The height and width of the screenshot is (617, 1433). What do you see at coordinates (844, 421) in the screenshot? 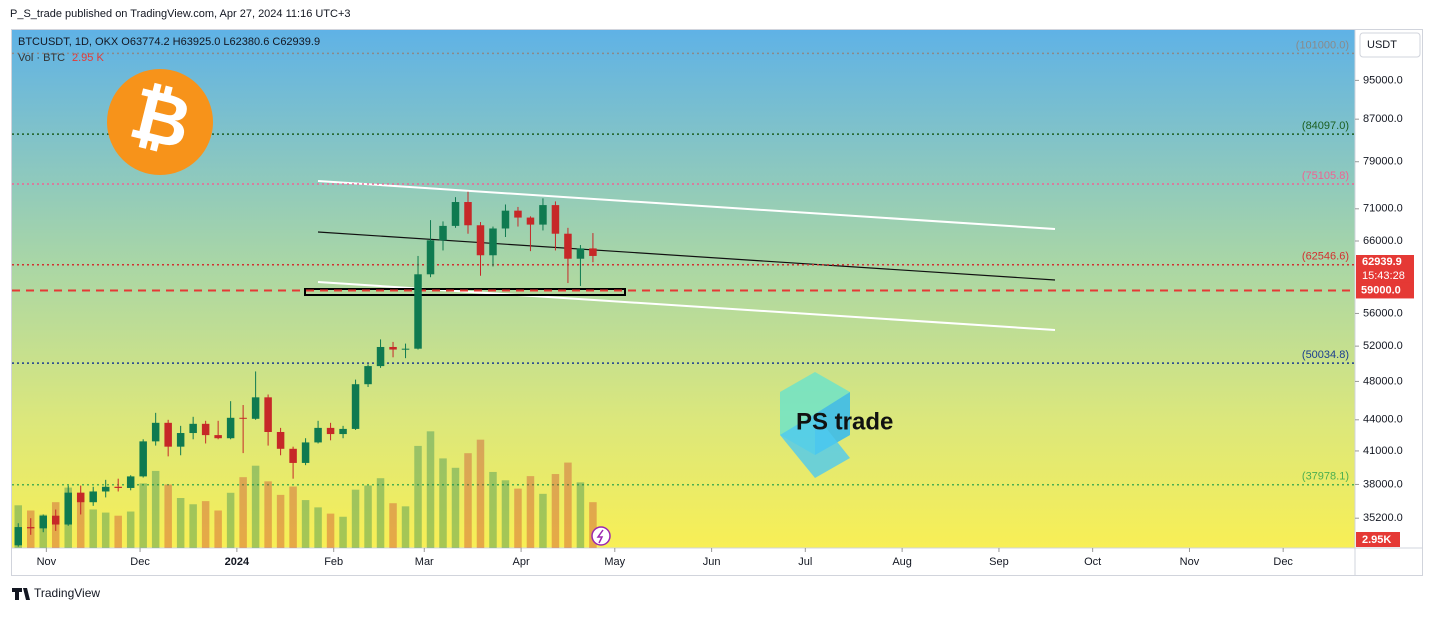
I see `watermark: PS trade` at bounding box center [844, 421].